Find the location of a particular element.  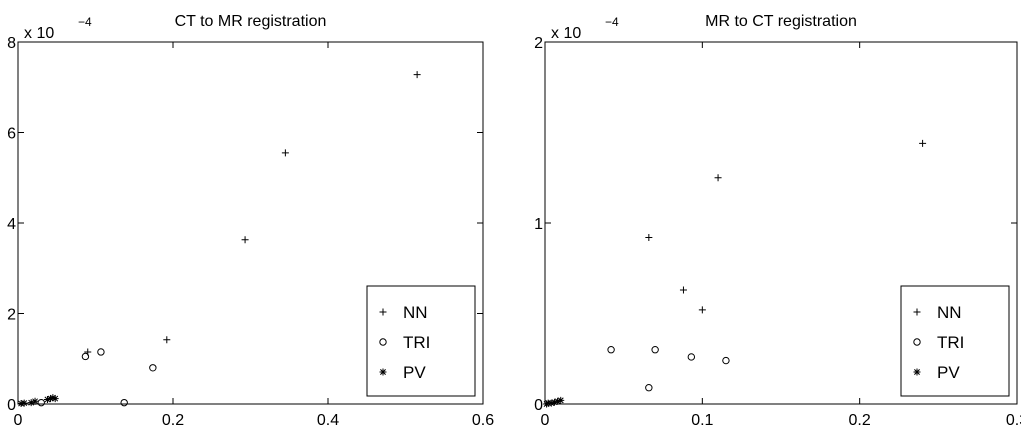

x-tick-label: 0.6 is located at coordinates (483, 420).